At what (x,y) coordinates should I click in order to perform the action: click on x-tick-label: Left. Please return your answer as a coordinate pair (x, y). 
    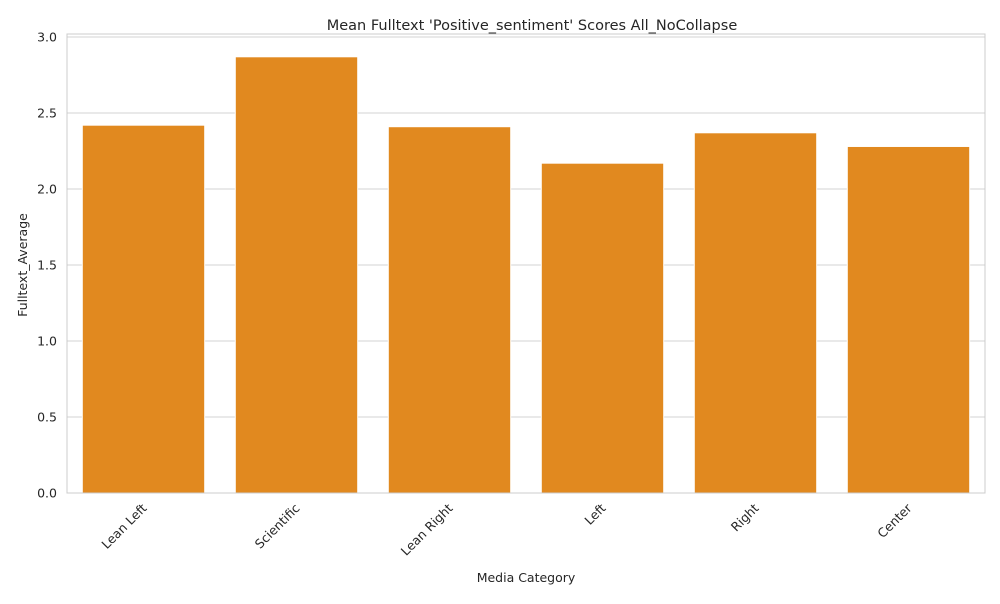
    Looking at the image, I should click on (594, 513).